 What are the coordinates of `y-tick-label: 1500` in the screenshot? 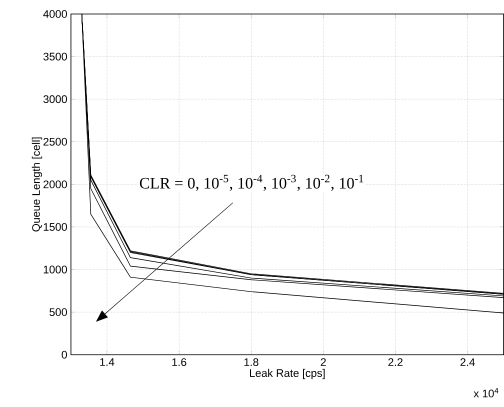 It's located at (55, 227).